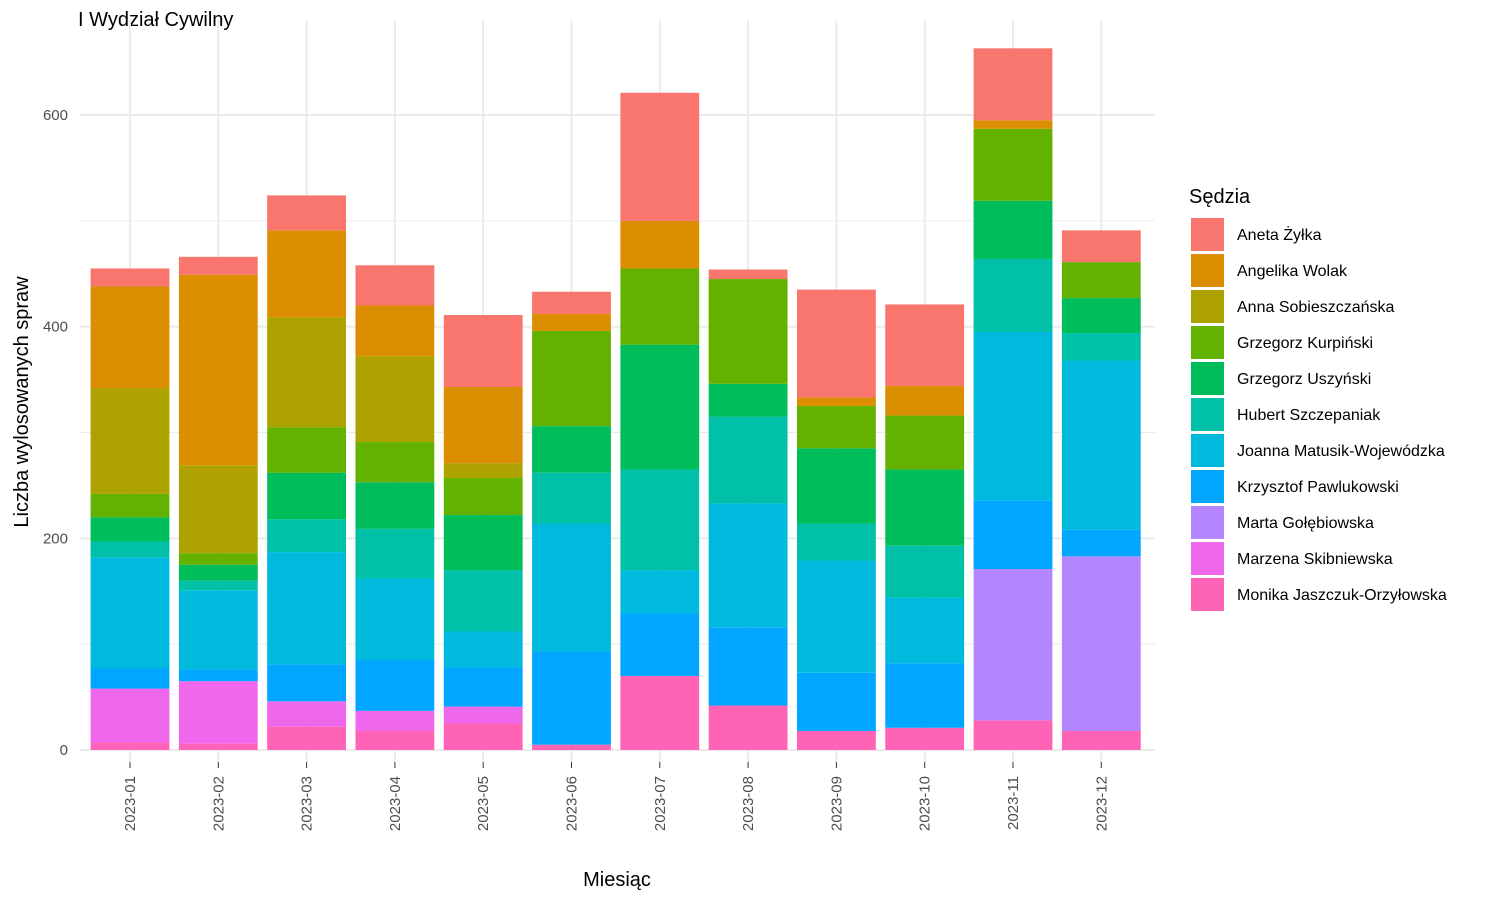  What do you see at coordinates (55, 115) in the screenshot?
I see `y-tick-label: 600` at bounding box center [55, 115].